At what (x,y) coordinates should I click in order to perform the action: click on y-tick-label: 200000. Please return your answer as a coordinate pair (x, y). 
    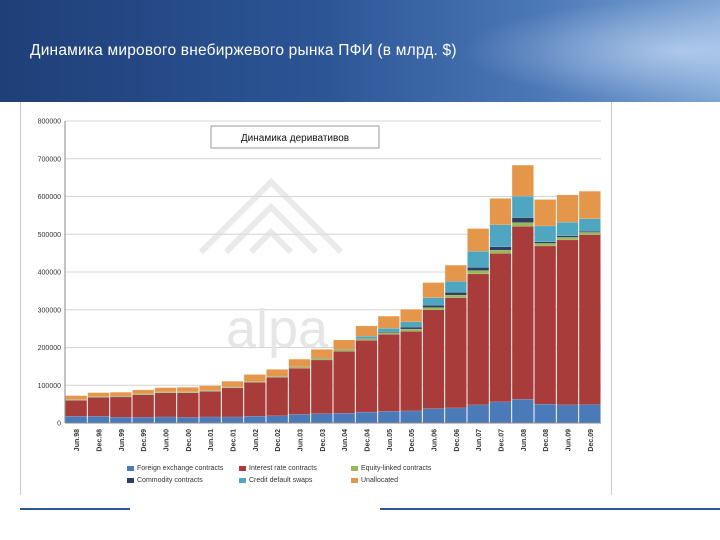
    Looking at the image, I should click on (49, 348).